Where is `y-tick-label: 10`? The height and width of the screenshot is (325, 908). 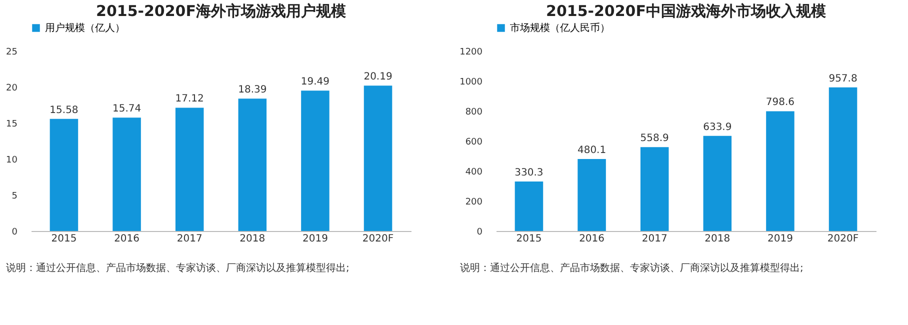 y-tick-label: 10 is located at coordinates (12, 161).